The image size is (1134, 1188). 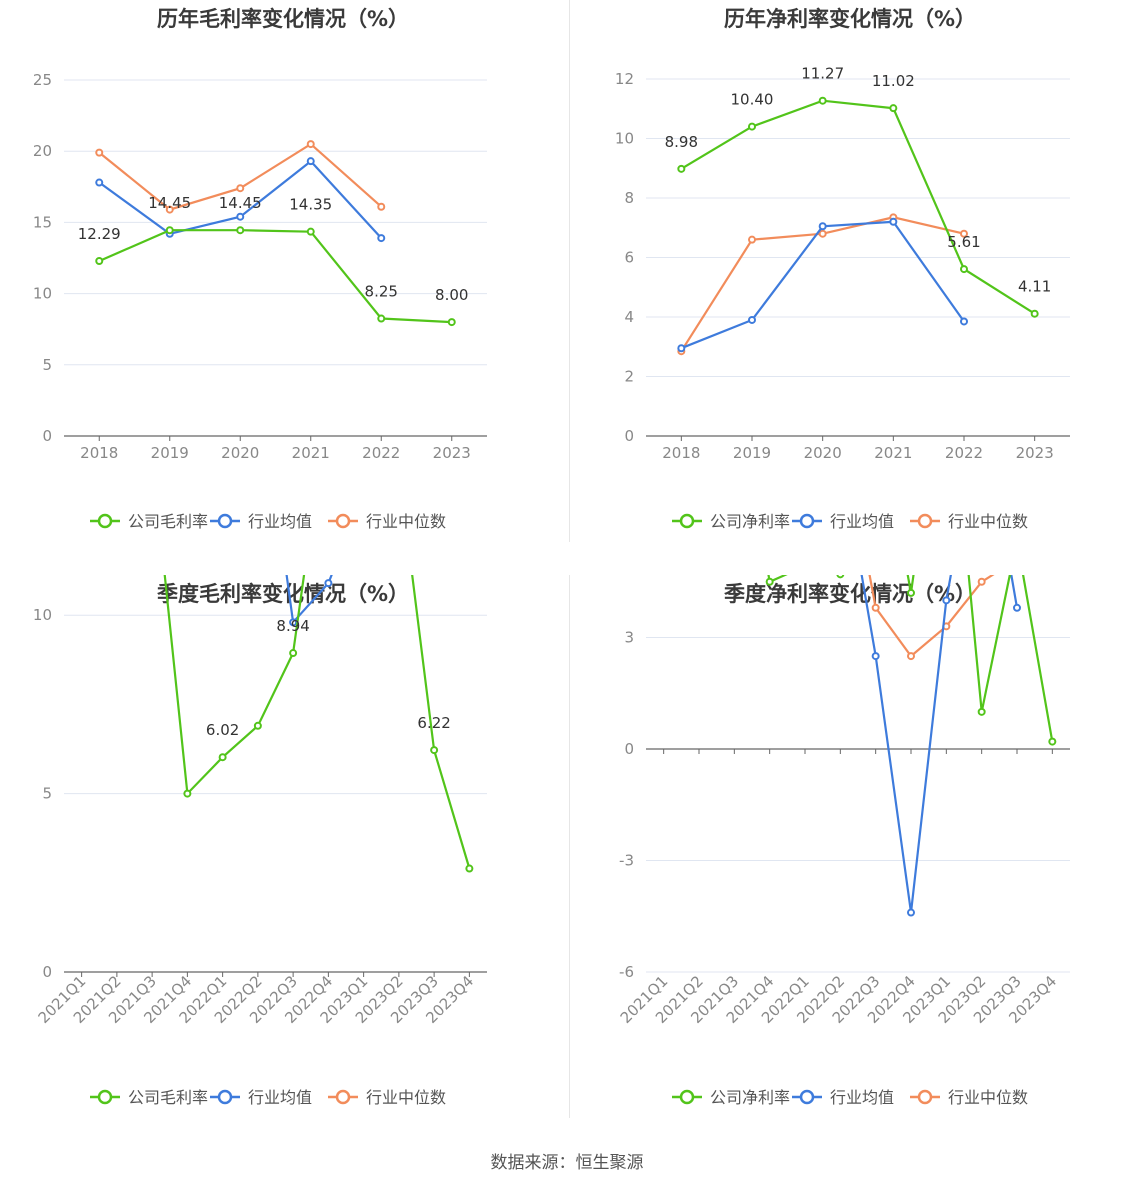 What do you see at coordinates (567, 1163) in the screenshot?
I see `data-source-footer: 数据来源：恒生聚源` at bounding box center [567, 1163].